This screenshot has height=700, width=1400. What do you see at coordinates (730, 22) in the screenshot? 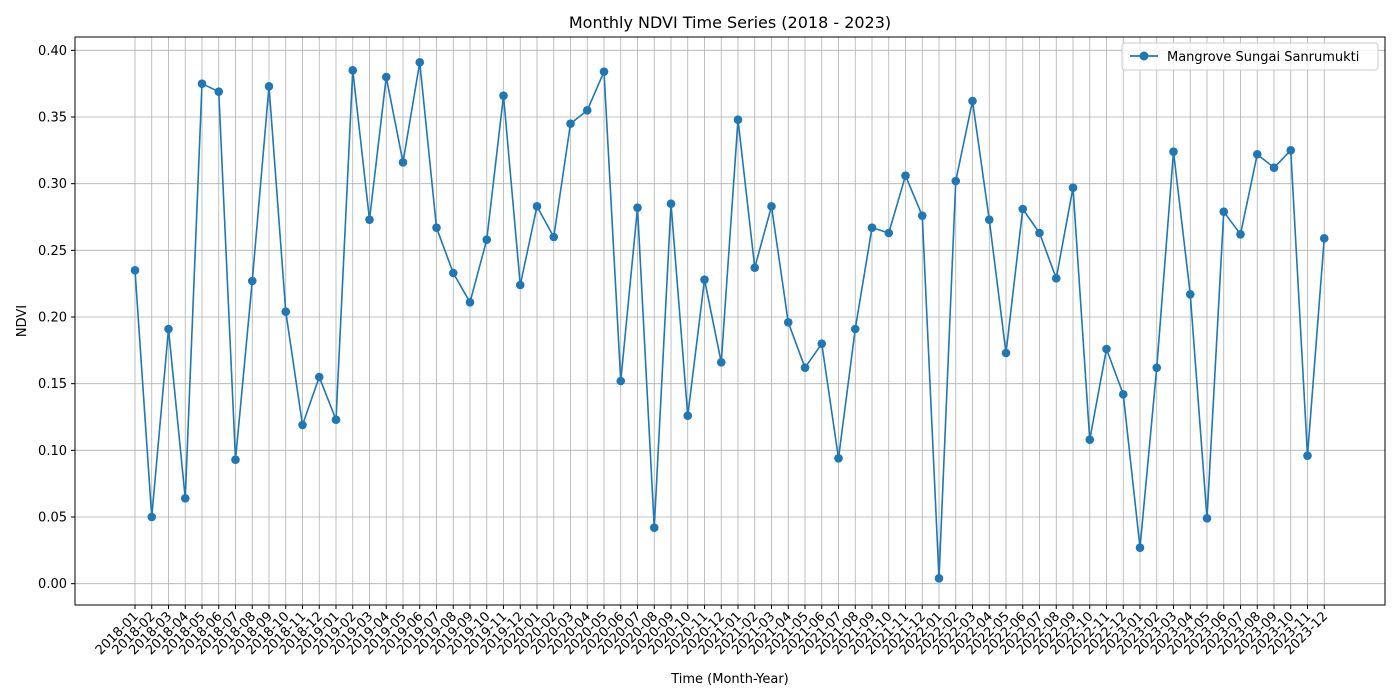
I see `chart-title: Monthly NDVI Time Series (2018 - 2023)` at bounding box center [730, 22].